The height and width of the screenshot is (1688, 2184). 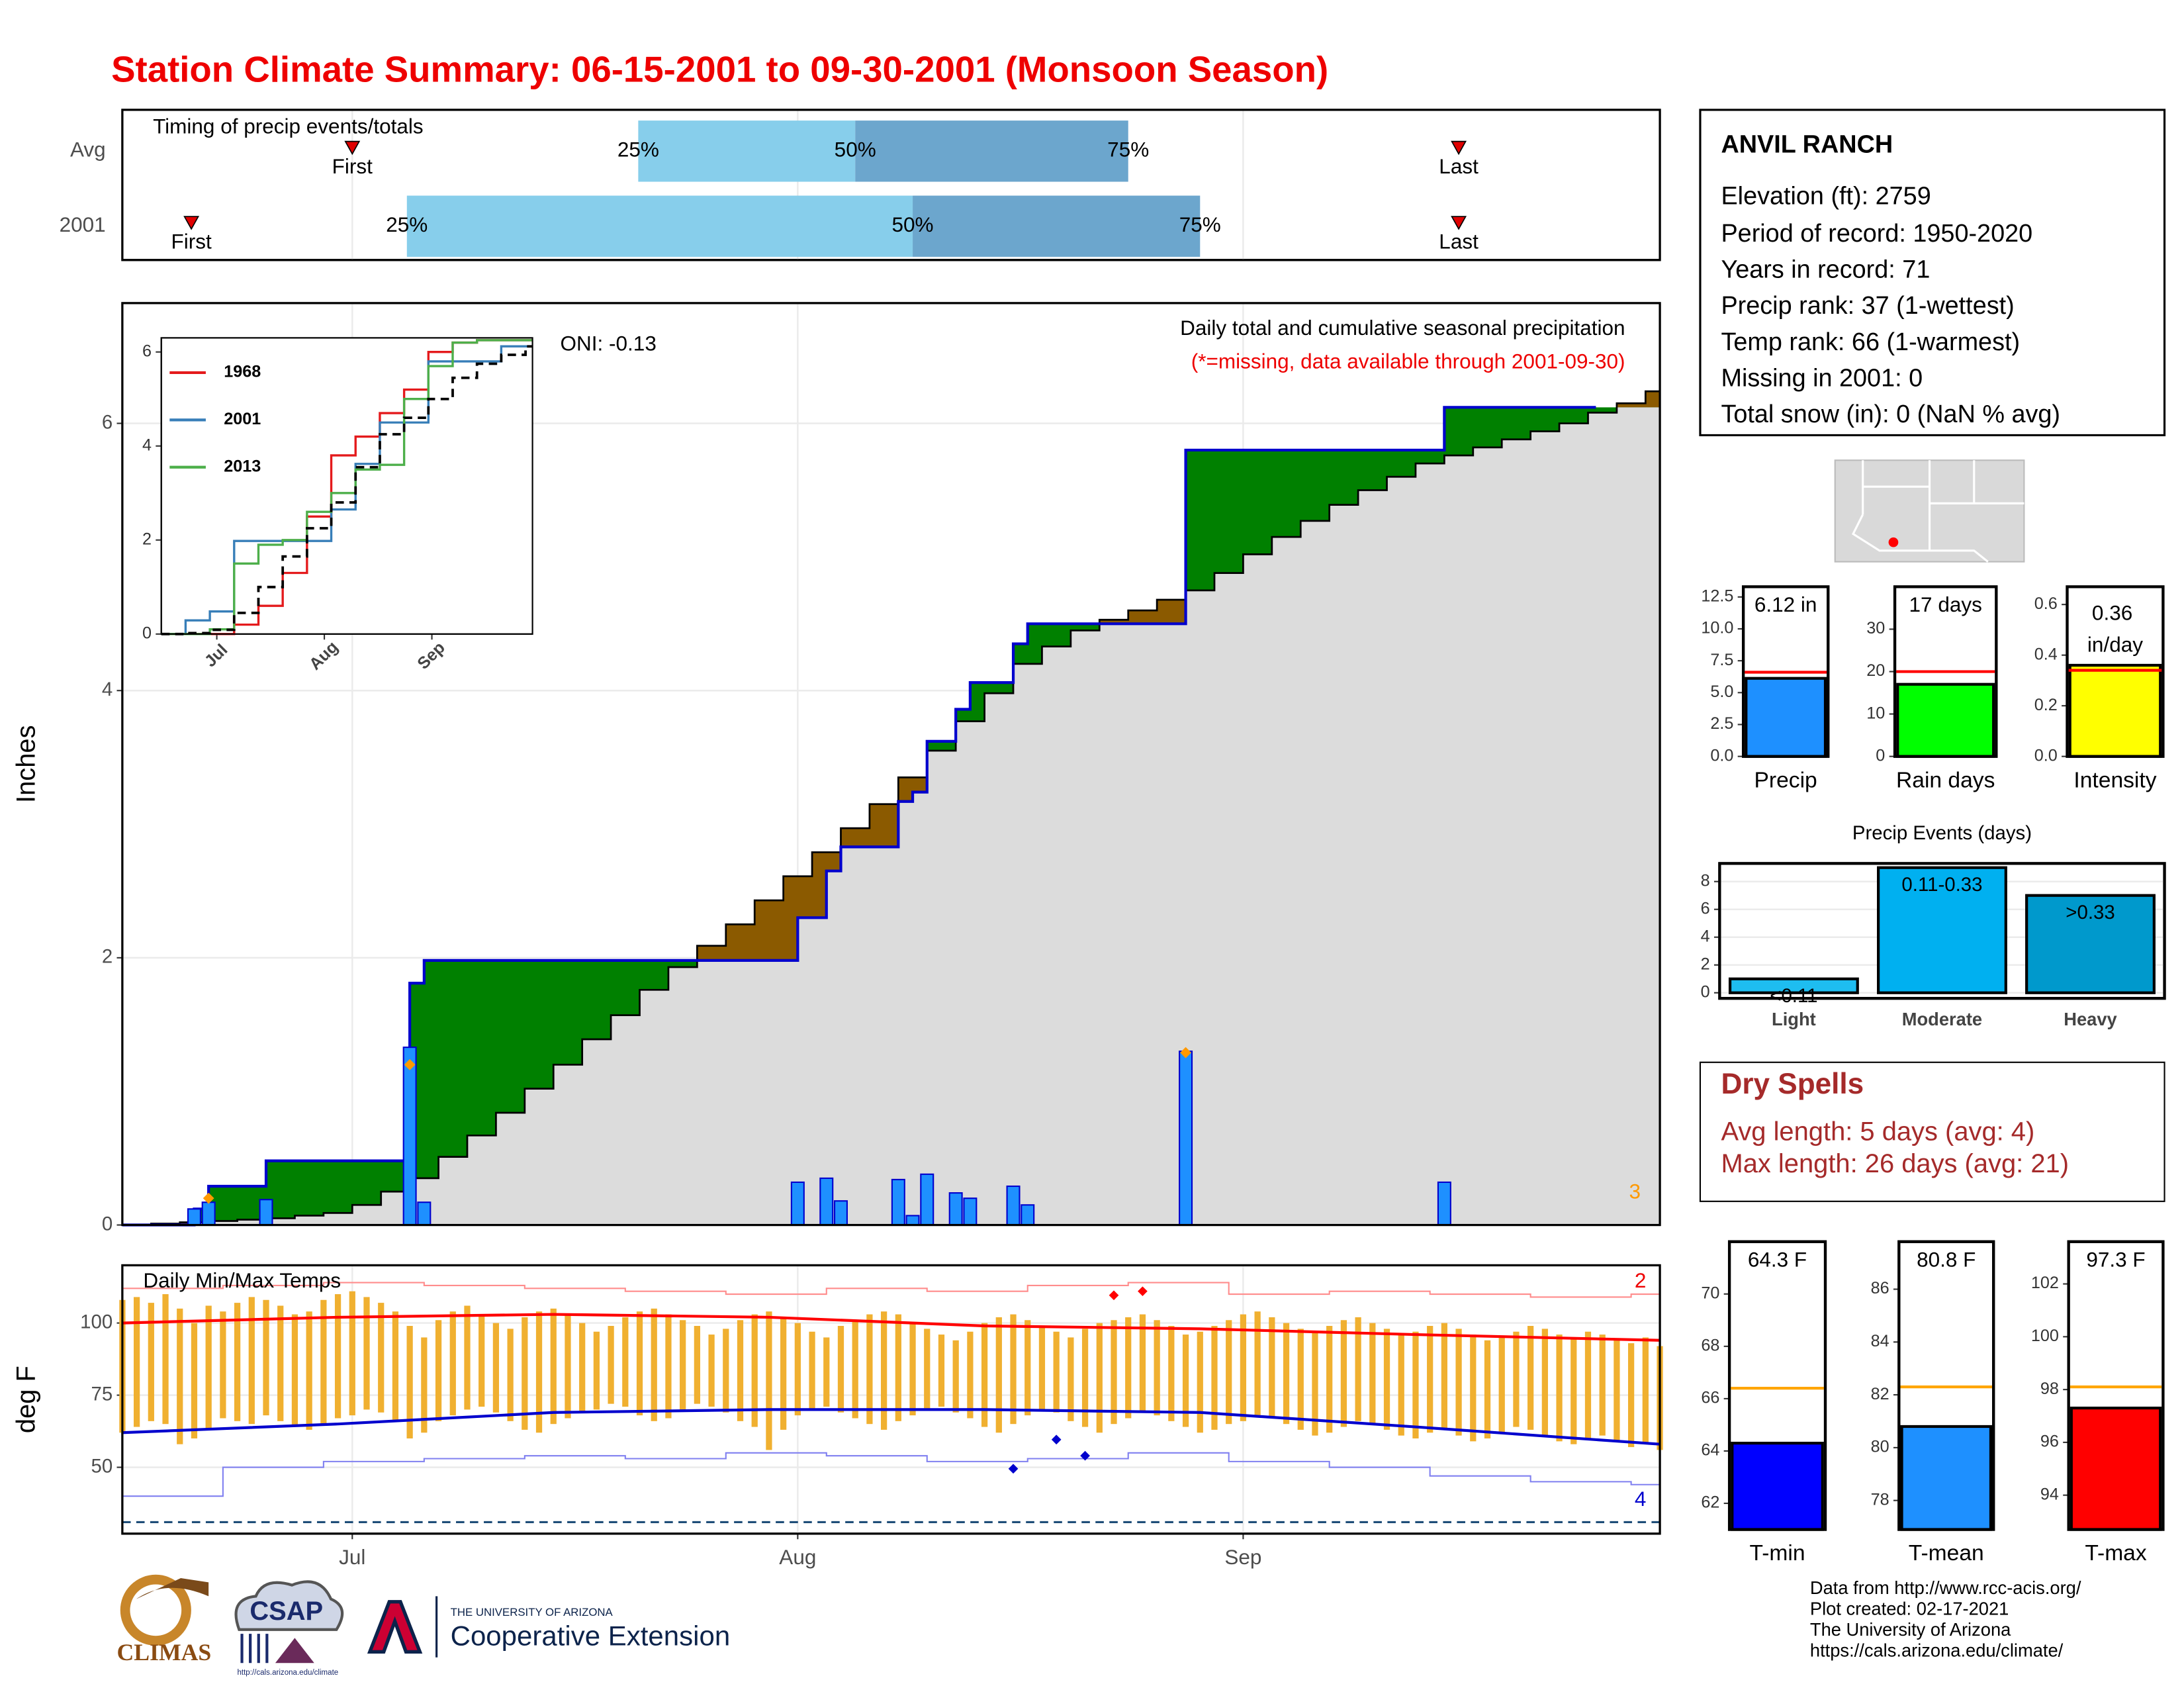 I want to click on y-tick-label: 96, so click(x=2049, y=1441).